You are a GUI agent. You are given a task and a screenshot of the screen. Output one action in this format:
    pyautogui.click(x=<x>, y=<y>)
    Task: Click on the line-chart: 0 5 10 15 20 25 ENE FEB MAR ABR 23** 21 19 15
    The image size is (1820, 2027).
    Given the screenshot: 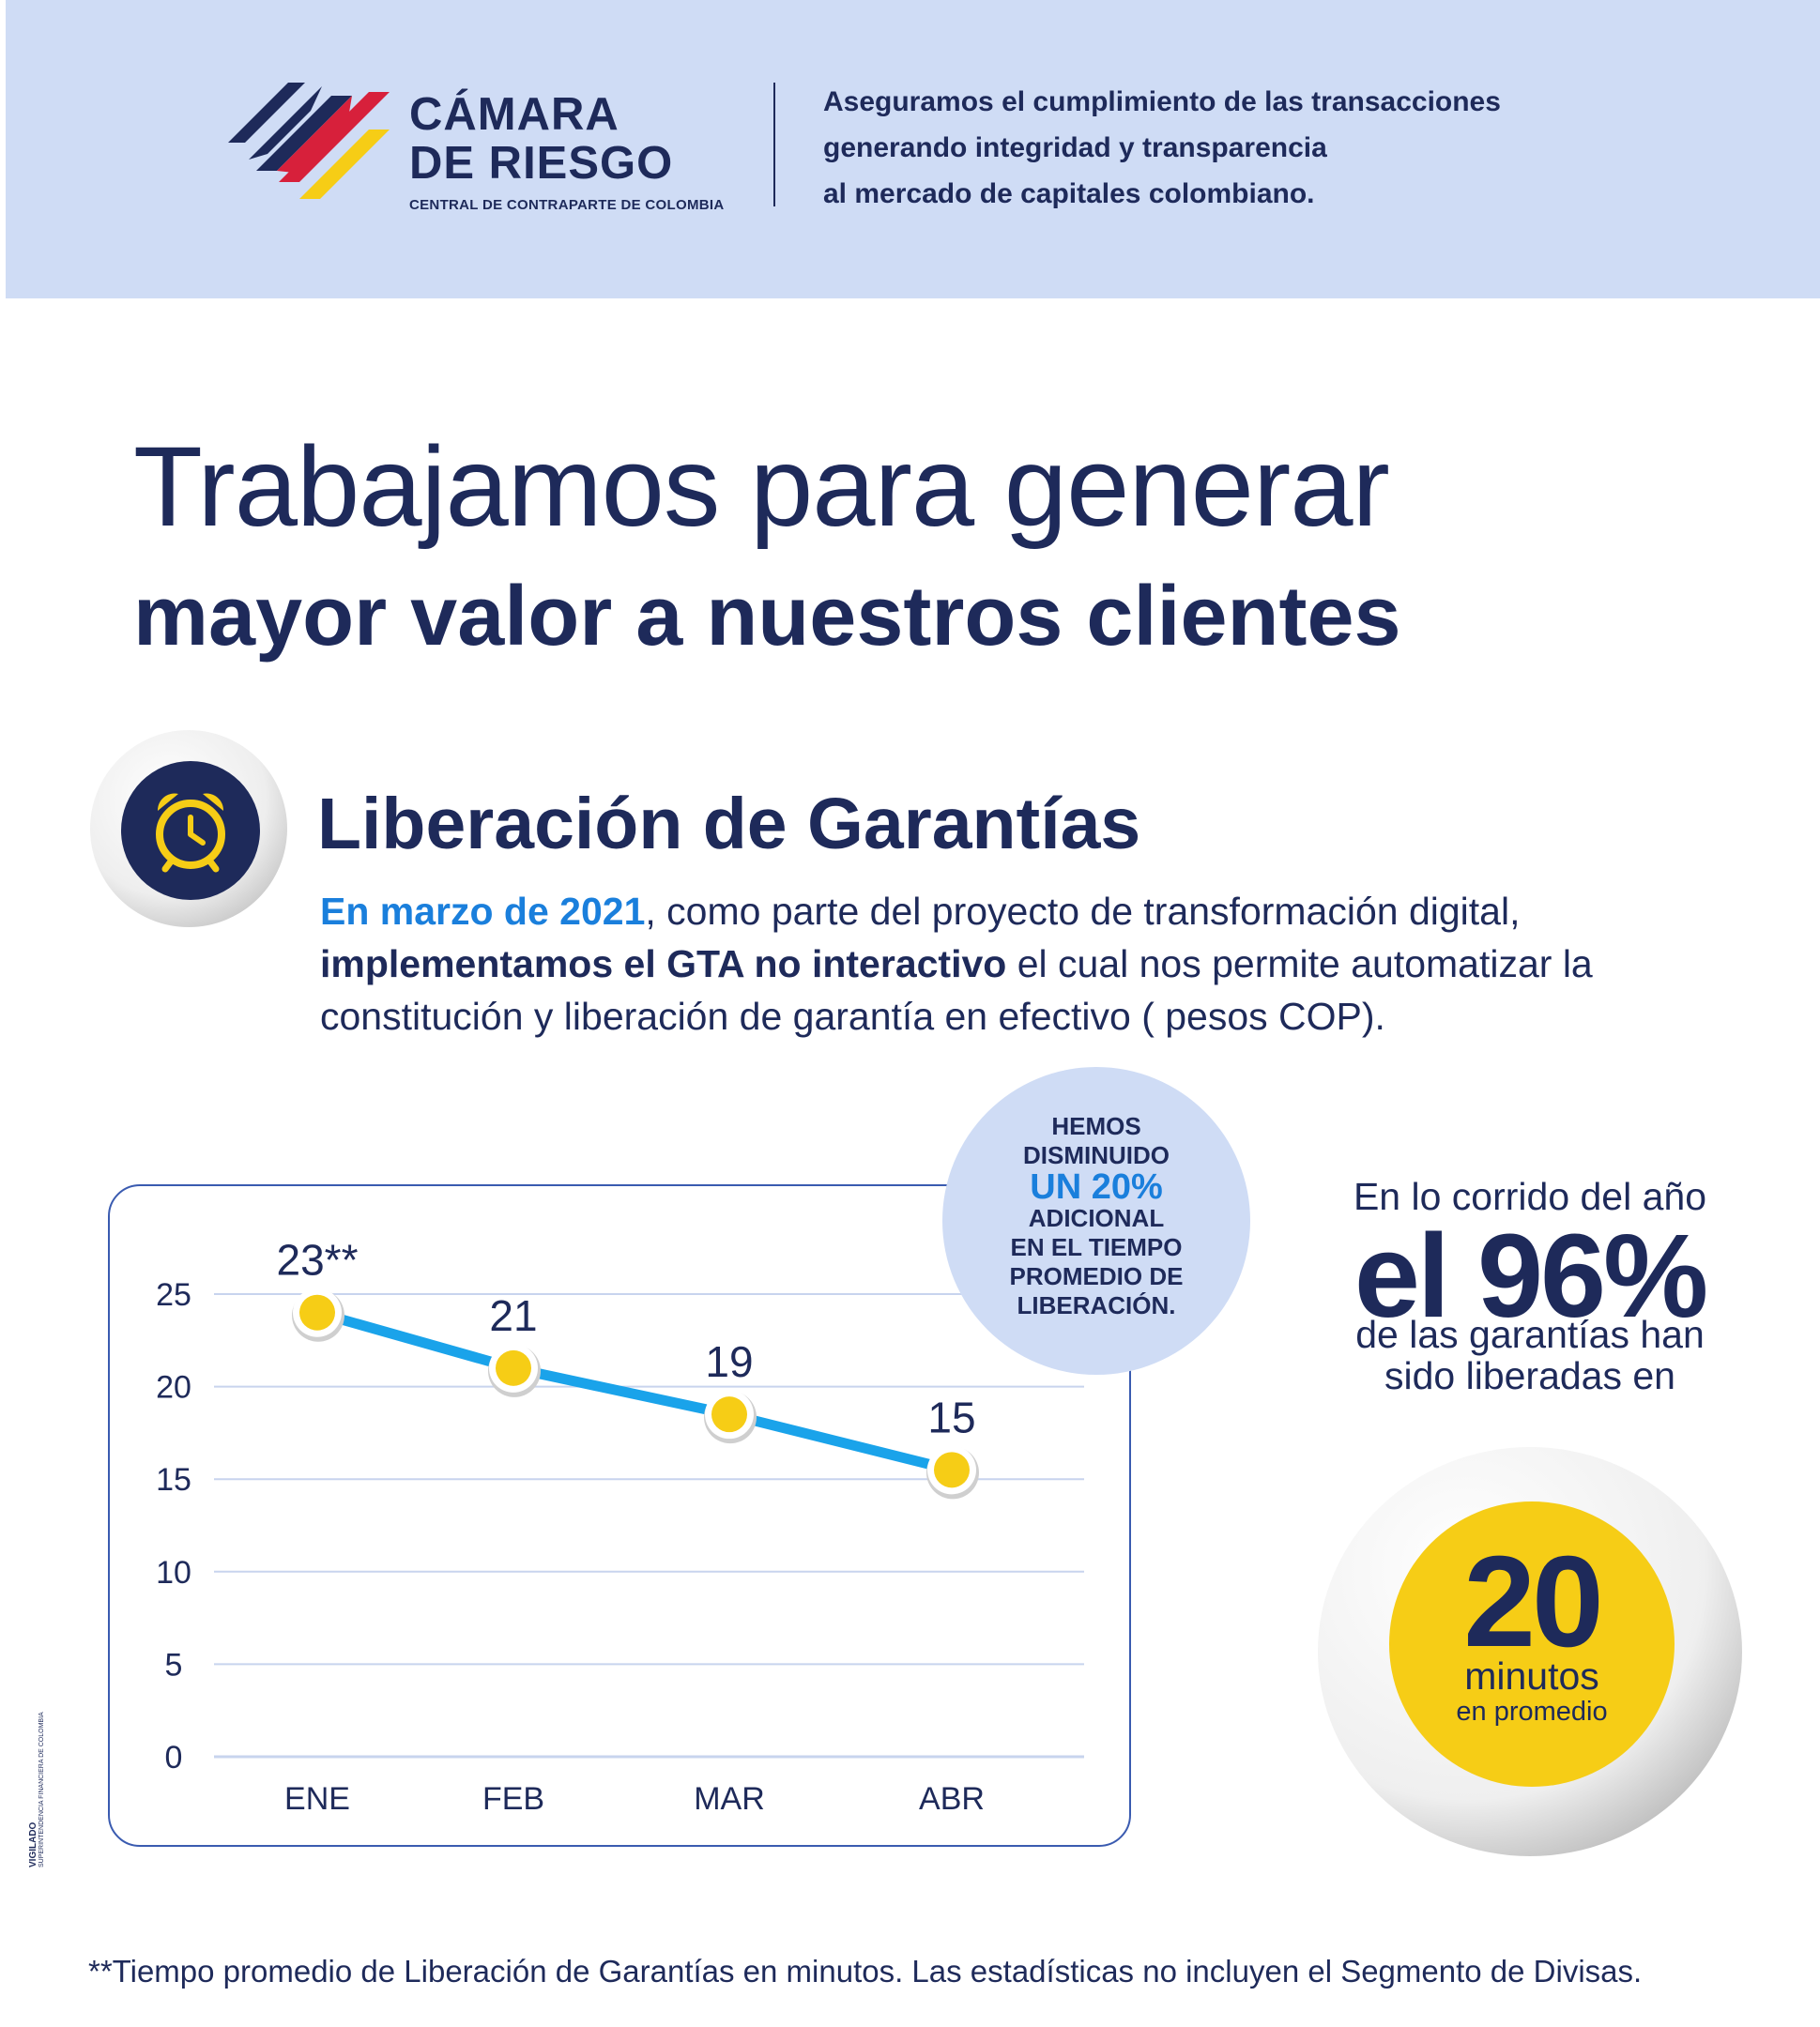 What is the action you would take?
    pyautogui.click(x=620, y=1526)
    